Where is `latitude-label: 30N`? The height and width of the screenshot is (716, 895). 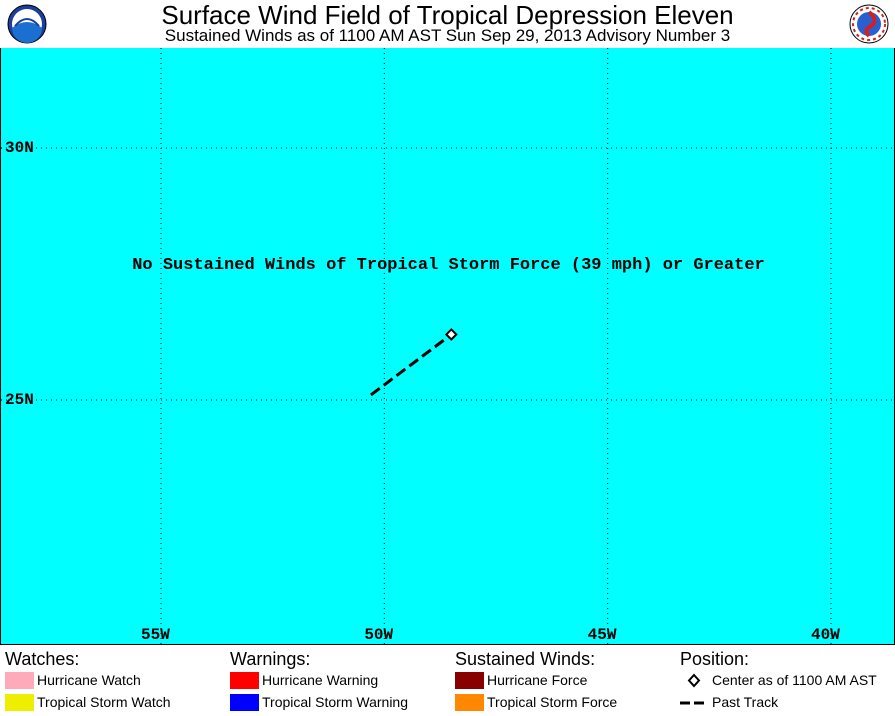
latitude-label: 30N is located at coordinates (19, 148).